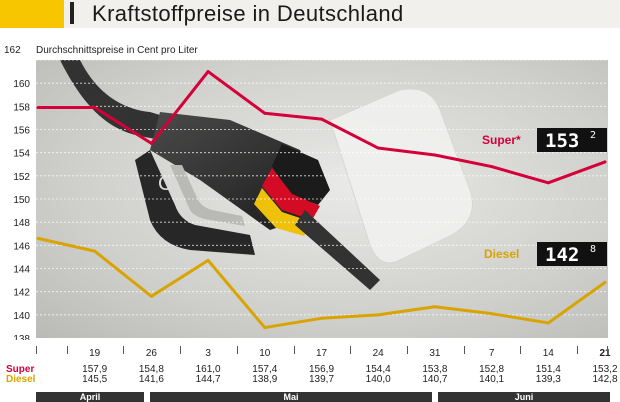 The height and width of the screenshot is (402, 620). I want to click on diesel-value-cell: 140,1, so click(492, 379).